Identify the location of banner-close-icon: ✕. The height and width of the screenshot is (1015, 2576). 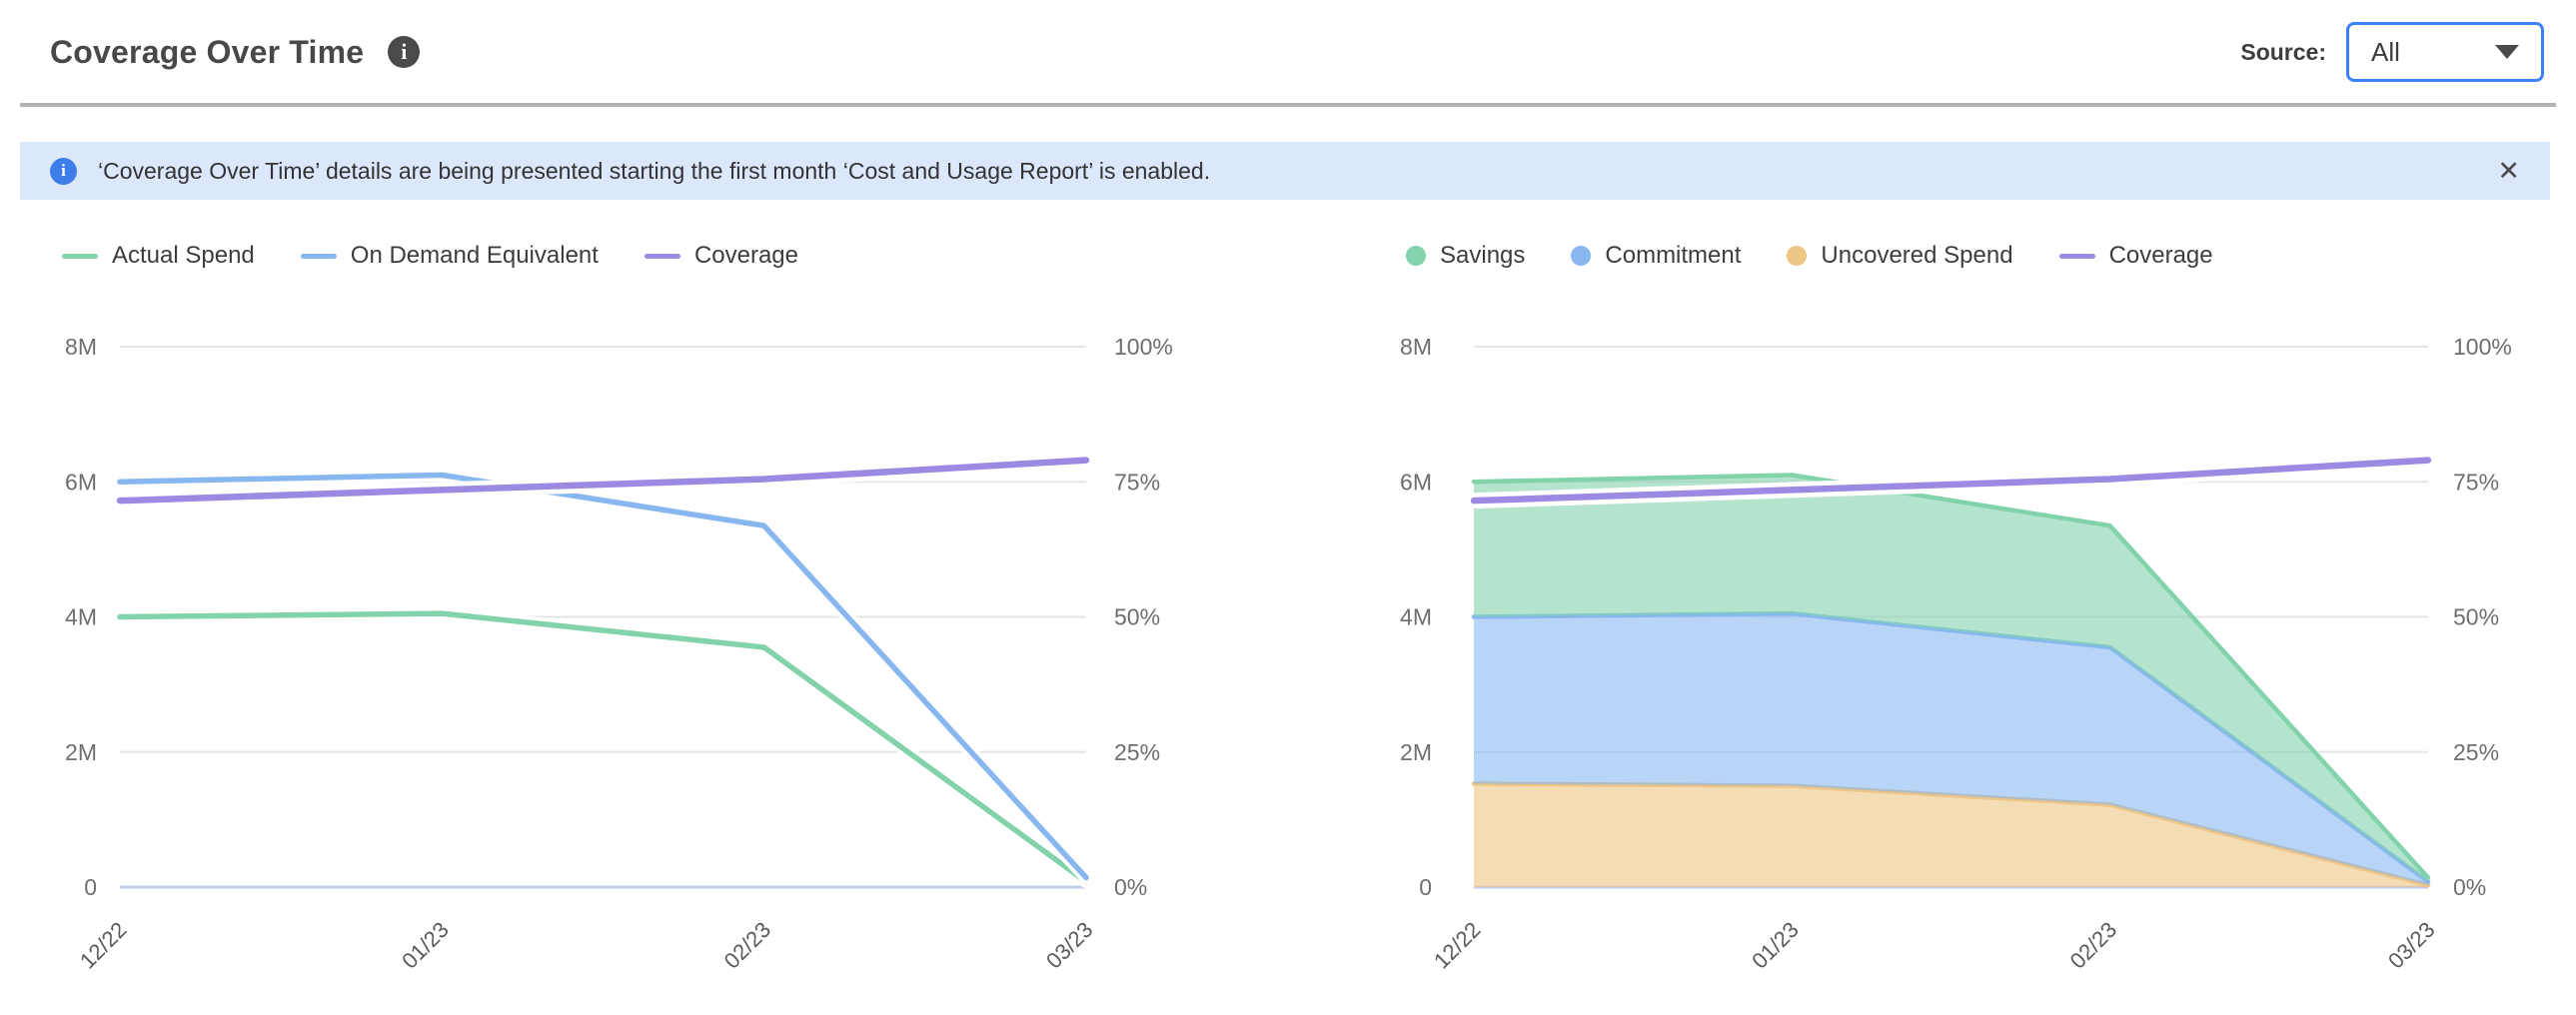
(2508, 170).